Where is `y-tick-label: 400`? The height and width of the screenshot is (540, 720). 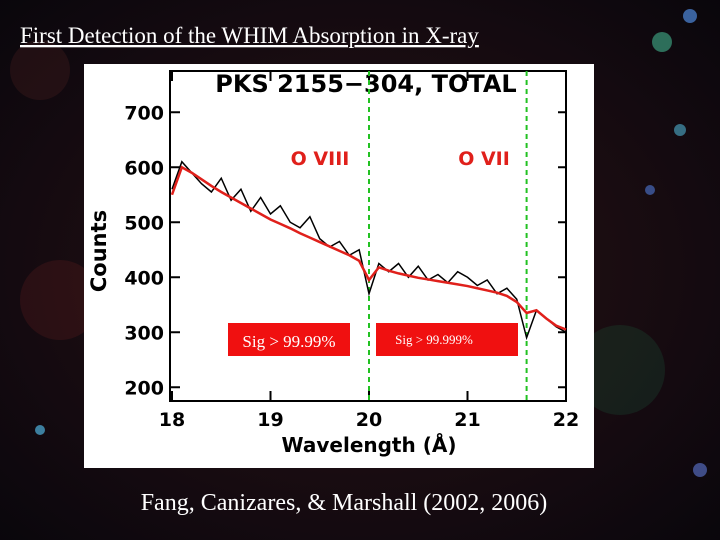 y-tick-label: 400 is located at coordinates (144, 278).